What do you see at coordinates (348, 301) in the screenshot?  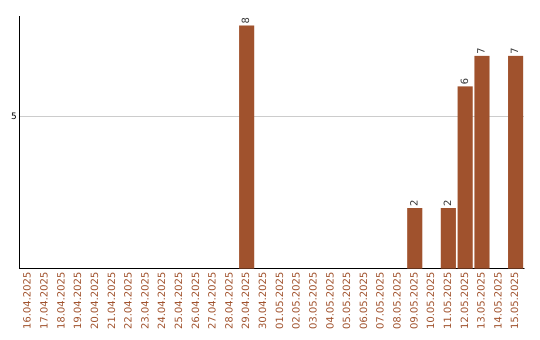 I see `x-tick-label: 05.05.2025` at bounding box center [348, 301].